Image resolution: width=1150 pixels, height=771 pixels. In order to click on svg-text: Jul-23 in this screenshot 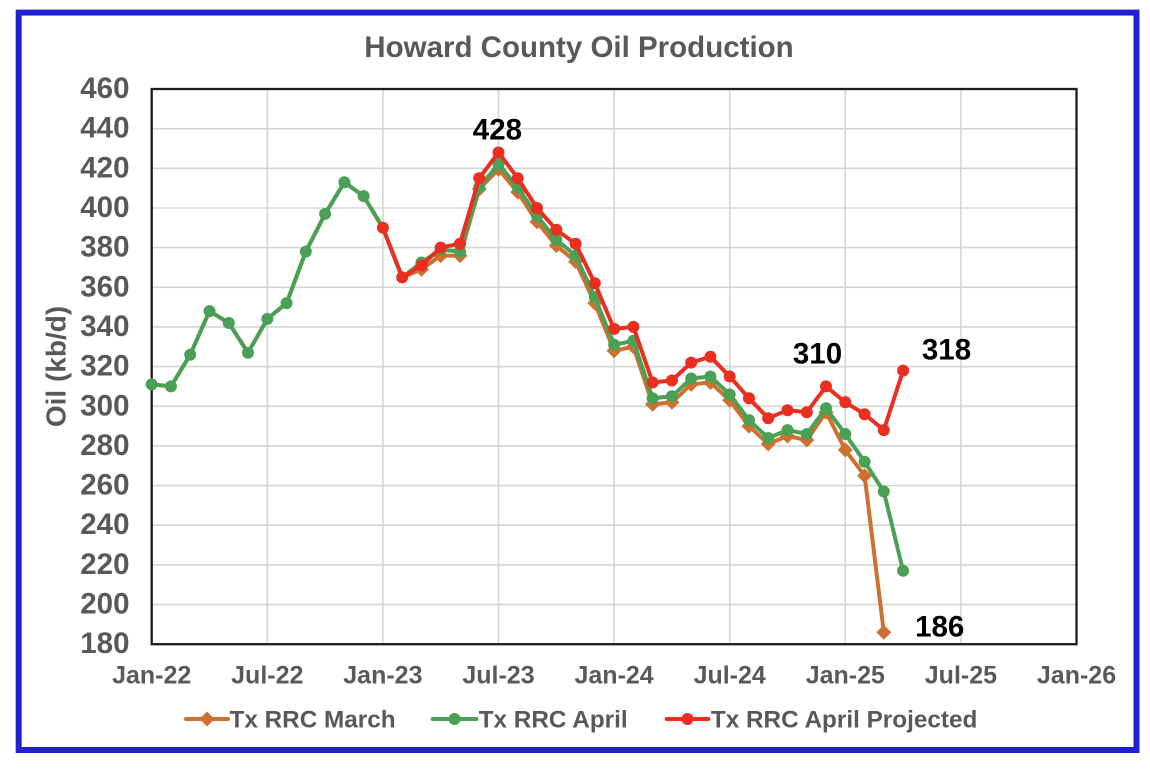, I will do `click(498, 676)`.